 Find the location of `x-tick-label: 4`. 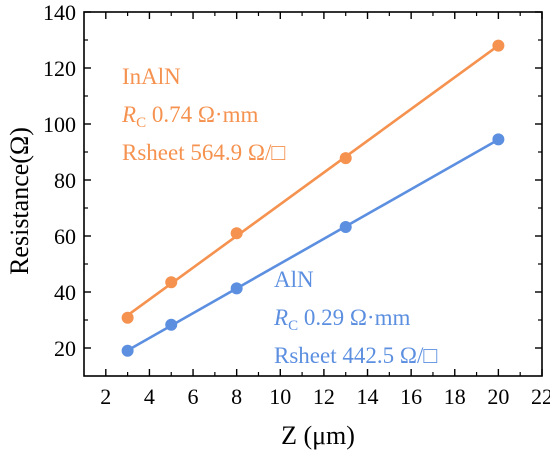

x-tick-label: 4 is located at coordinates (149, 396).